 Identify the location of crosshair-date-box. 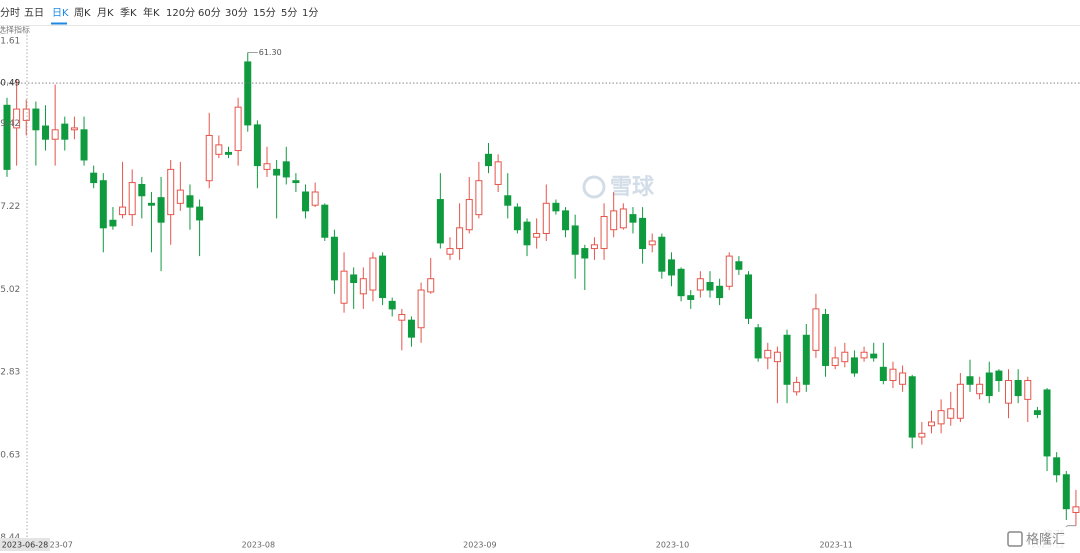
(25, 544).